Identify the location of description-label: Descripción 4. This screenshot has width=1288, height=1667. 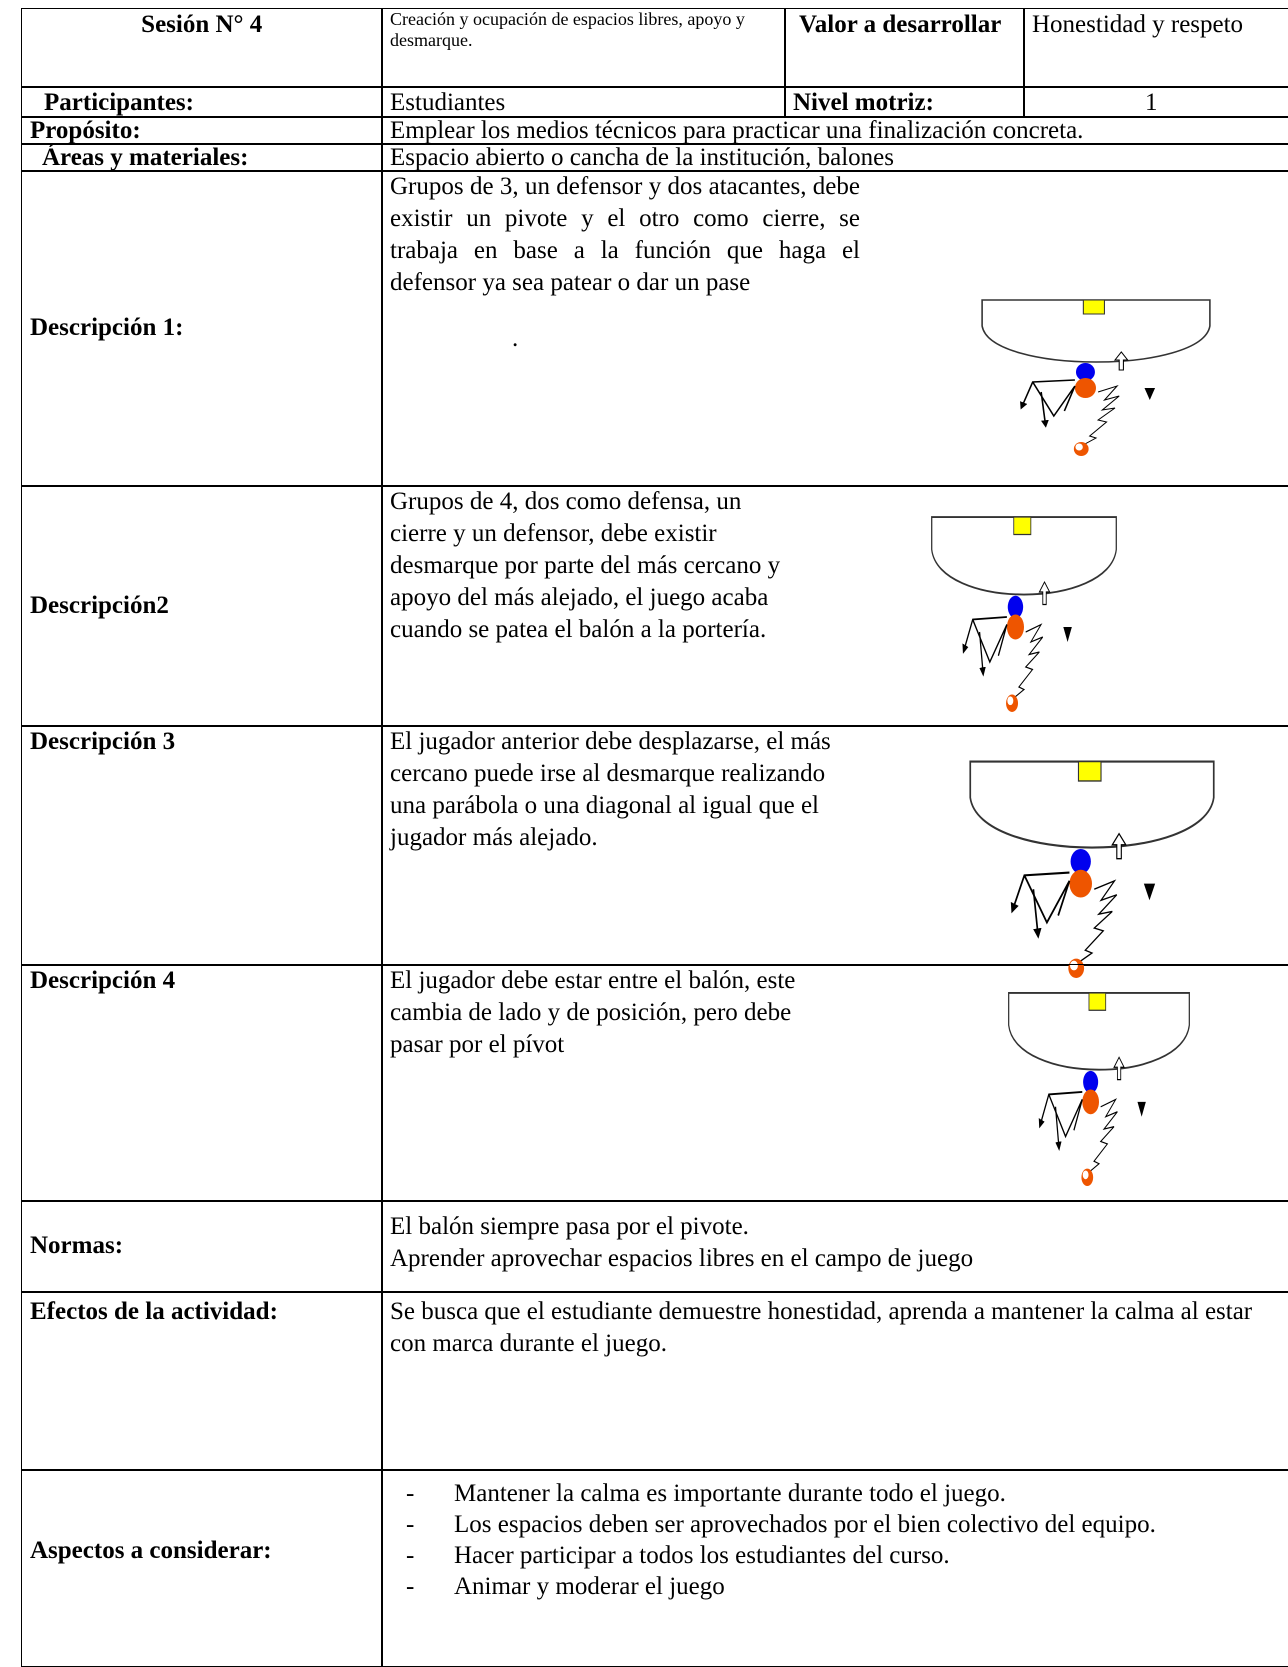
(202, 1083).